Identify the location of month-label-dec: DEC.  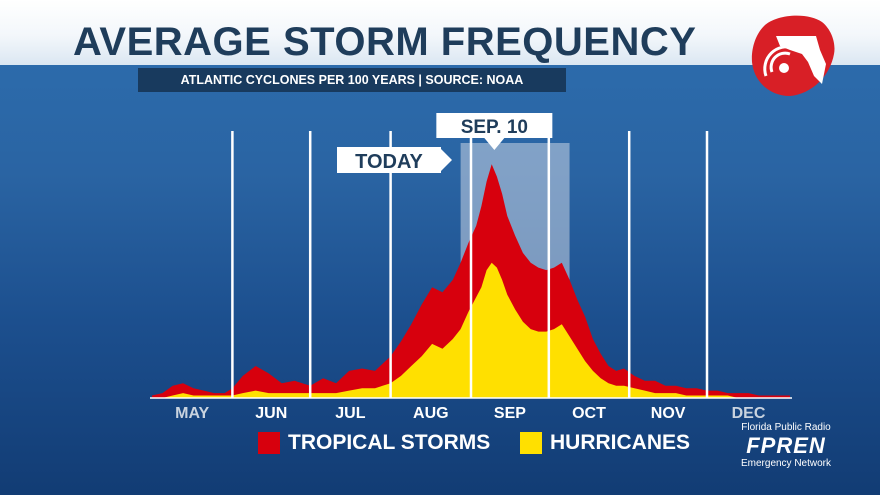
(749, 413).